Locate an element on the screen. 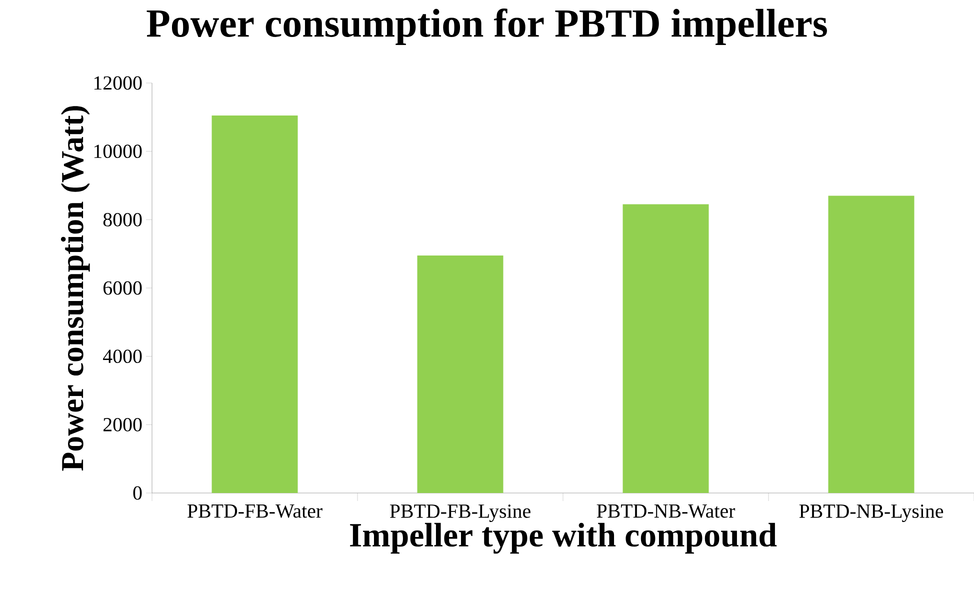 The width and height of the screenshot is (974, 589). y-tick-label: 0 is located at coordinates (137, 493).